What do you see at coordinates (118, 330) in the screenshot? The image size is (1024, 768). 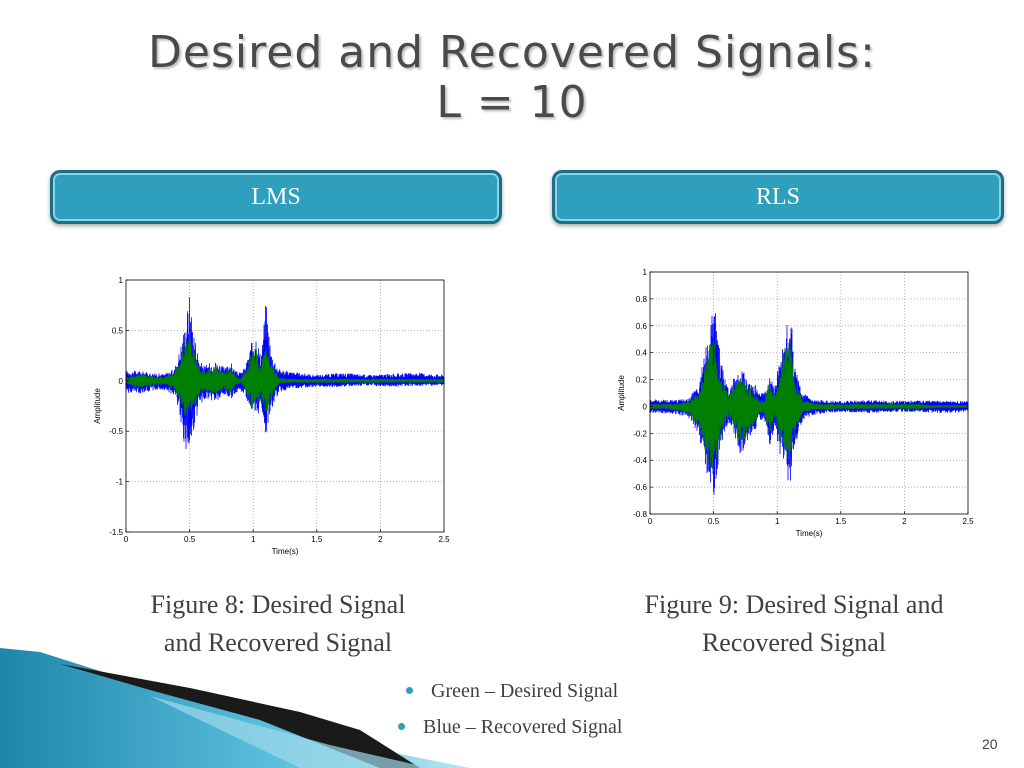 I see `y-tick-label: 0.5` at bounding box center [118, 330].